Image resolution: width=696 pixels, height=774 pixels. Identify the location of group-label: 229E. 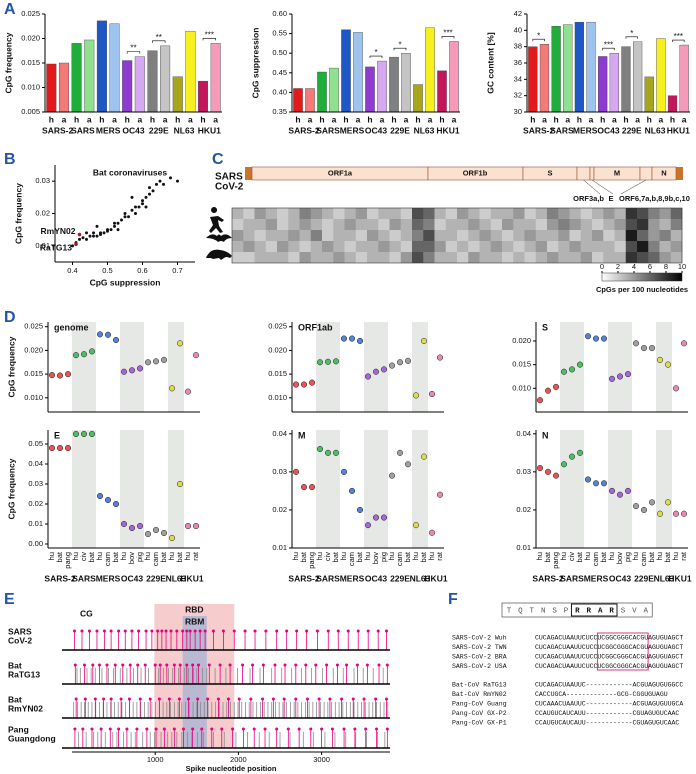
(400, 130).